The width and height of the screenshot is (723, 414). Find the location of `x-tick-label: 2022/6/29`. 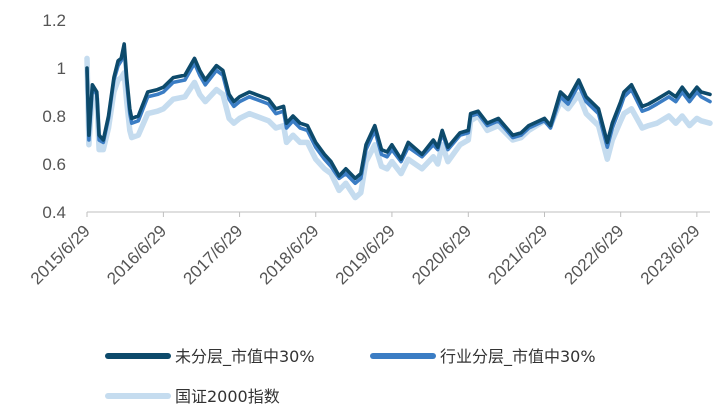

x-tick-label: 2022/6/29 is located at coordinates (594, 254).